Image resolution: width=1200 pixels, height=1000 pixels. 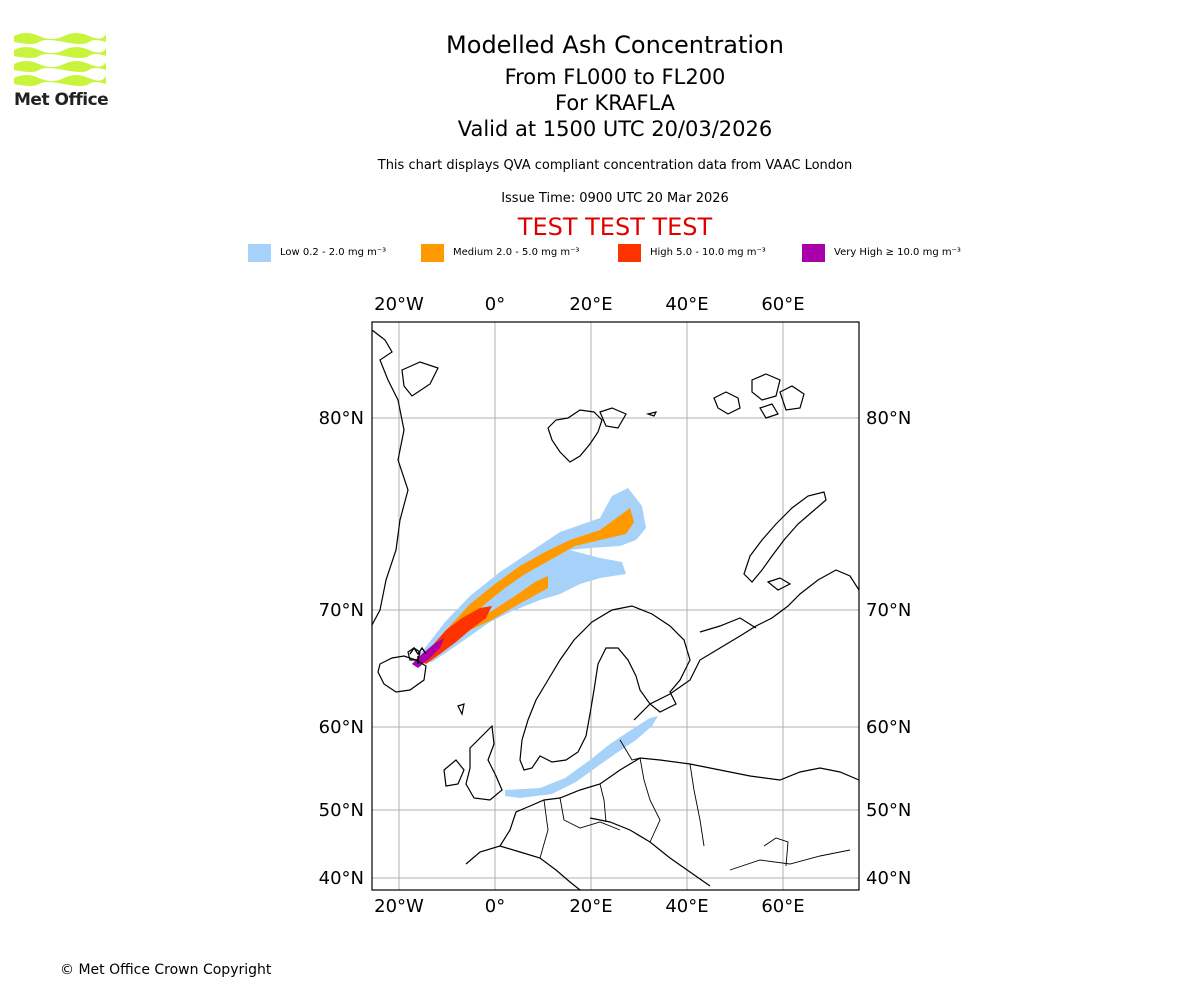 What do you see at coordinates (428, 653) in the screenshot?
I see `ash-very-high` at bounding box center [428, 653].